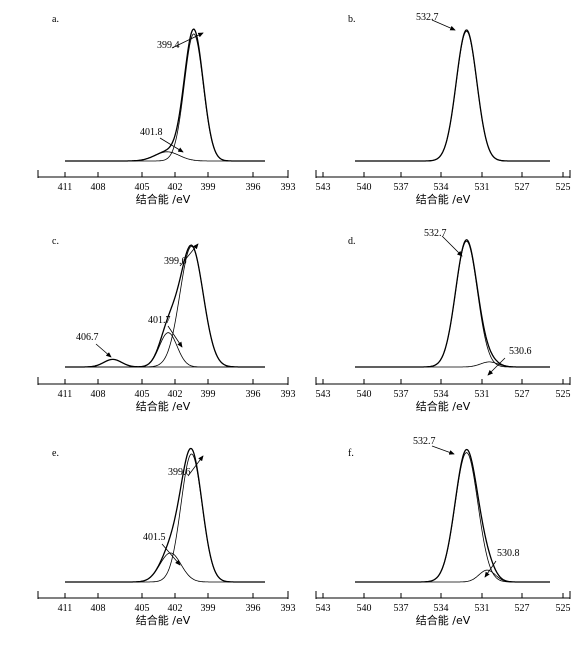 The height and width of the screenshot is (647, 584). Describe the element at coordinates (352, 241) in the screenshot. I see `panel-letter: d.` at that location.